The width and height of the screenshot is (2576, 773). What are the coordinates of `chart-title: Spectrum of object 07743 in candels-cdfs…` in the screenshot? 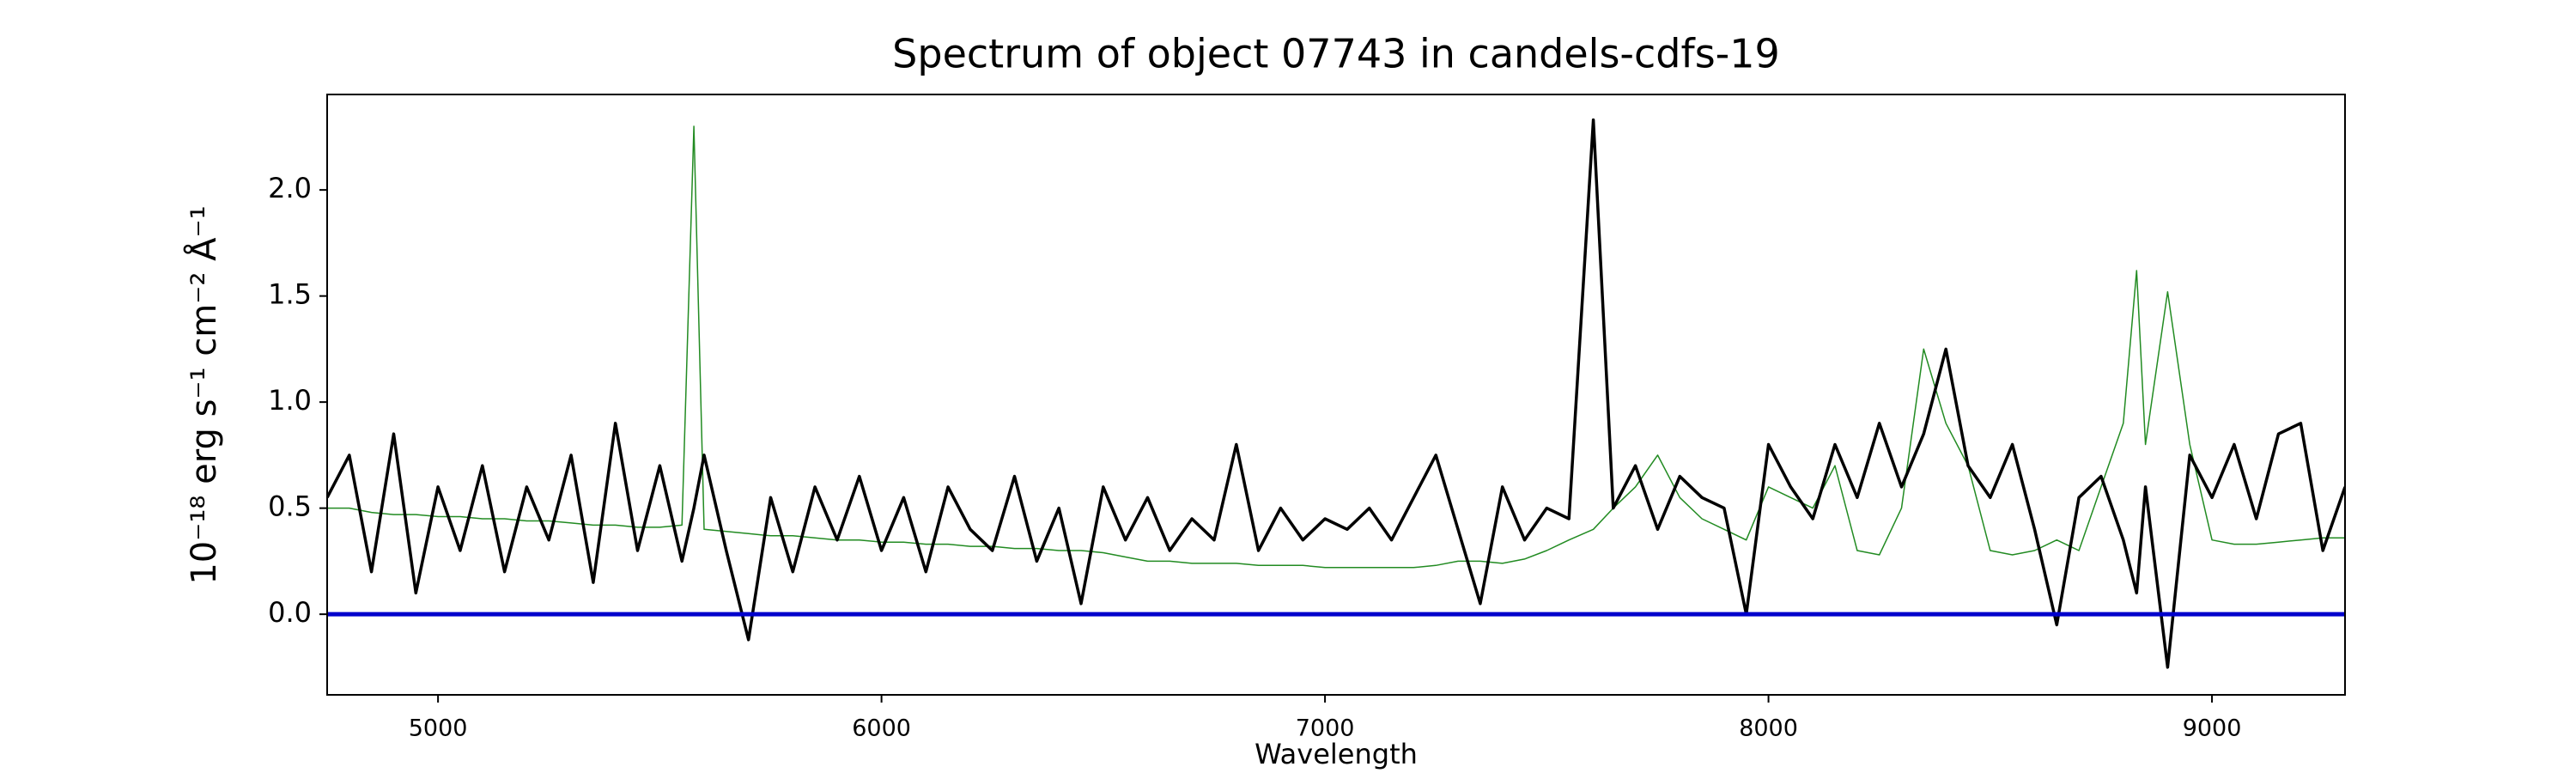 It's located at (1336, 54).